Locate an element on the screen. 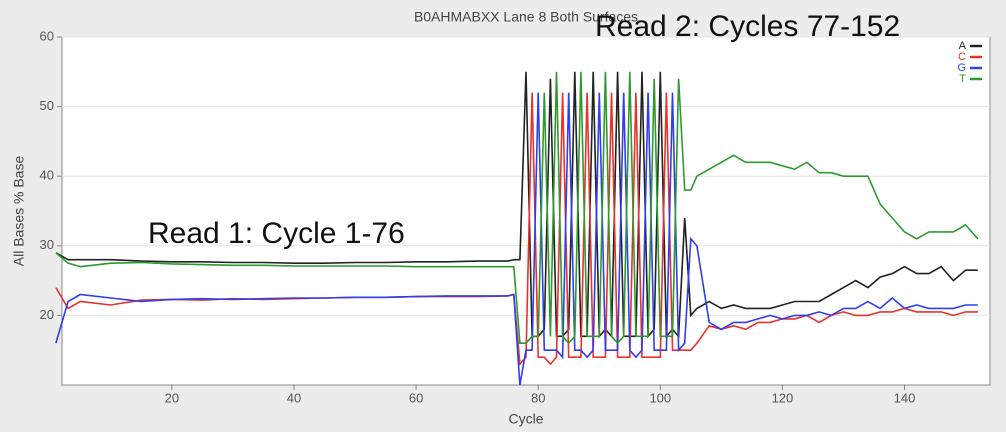  y-axis-label: All Bases % Base is located at coordinates (19, 211).